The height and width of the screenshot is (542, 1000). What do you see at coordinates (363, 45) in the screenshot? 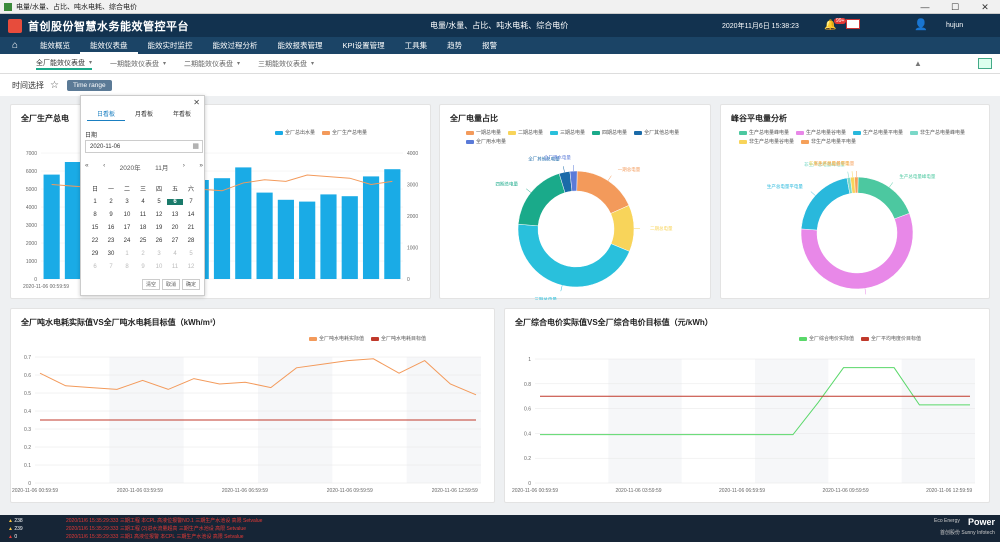
I see `nav-item: KPI设置管理` at bounding box center [363, 45].